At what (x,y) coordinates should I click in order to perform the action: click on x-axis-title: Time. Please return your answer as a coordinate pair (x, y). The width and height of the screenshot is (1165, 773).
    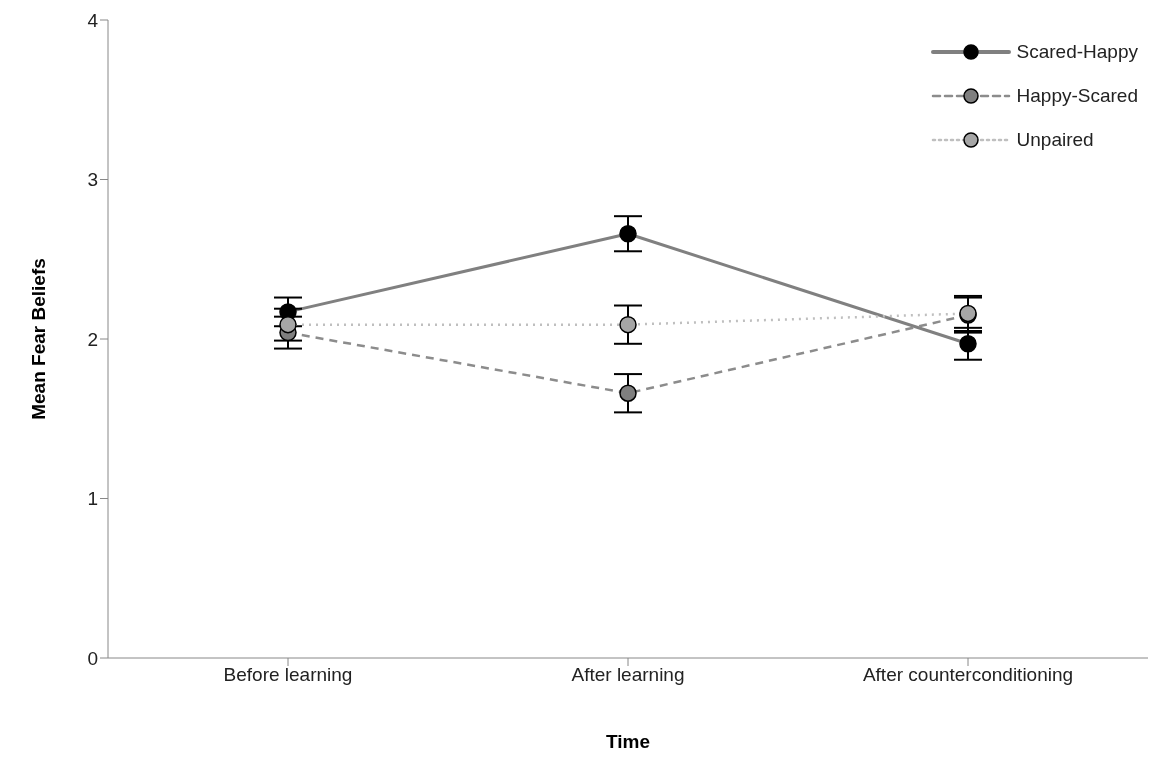
    Looking at the image, I should click on (628, 741).